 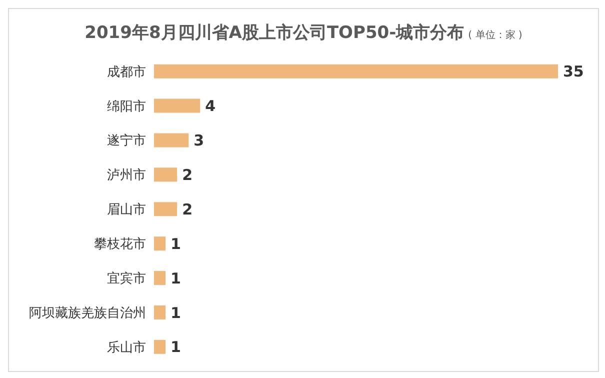 What do you see at coordinates (126, 106) in the screenshot?
I see `y-tick-label: 绵阳市` at bounding box center [126, 106].